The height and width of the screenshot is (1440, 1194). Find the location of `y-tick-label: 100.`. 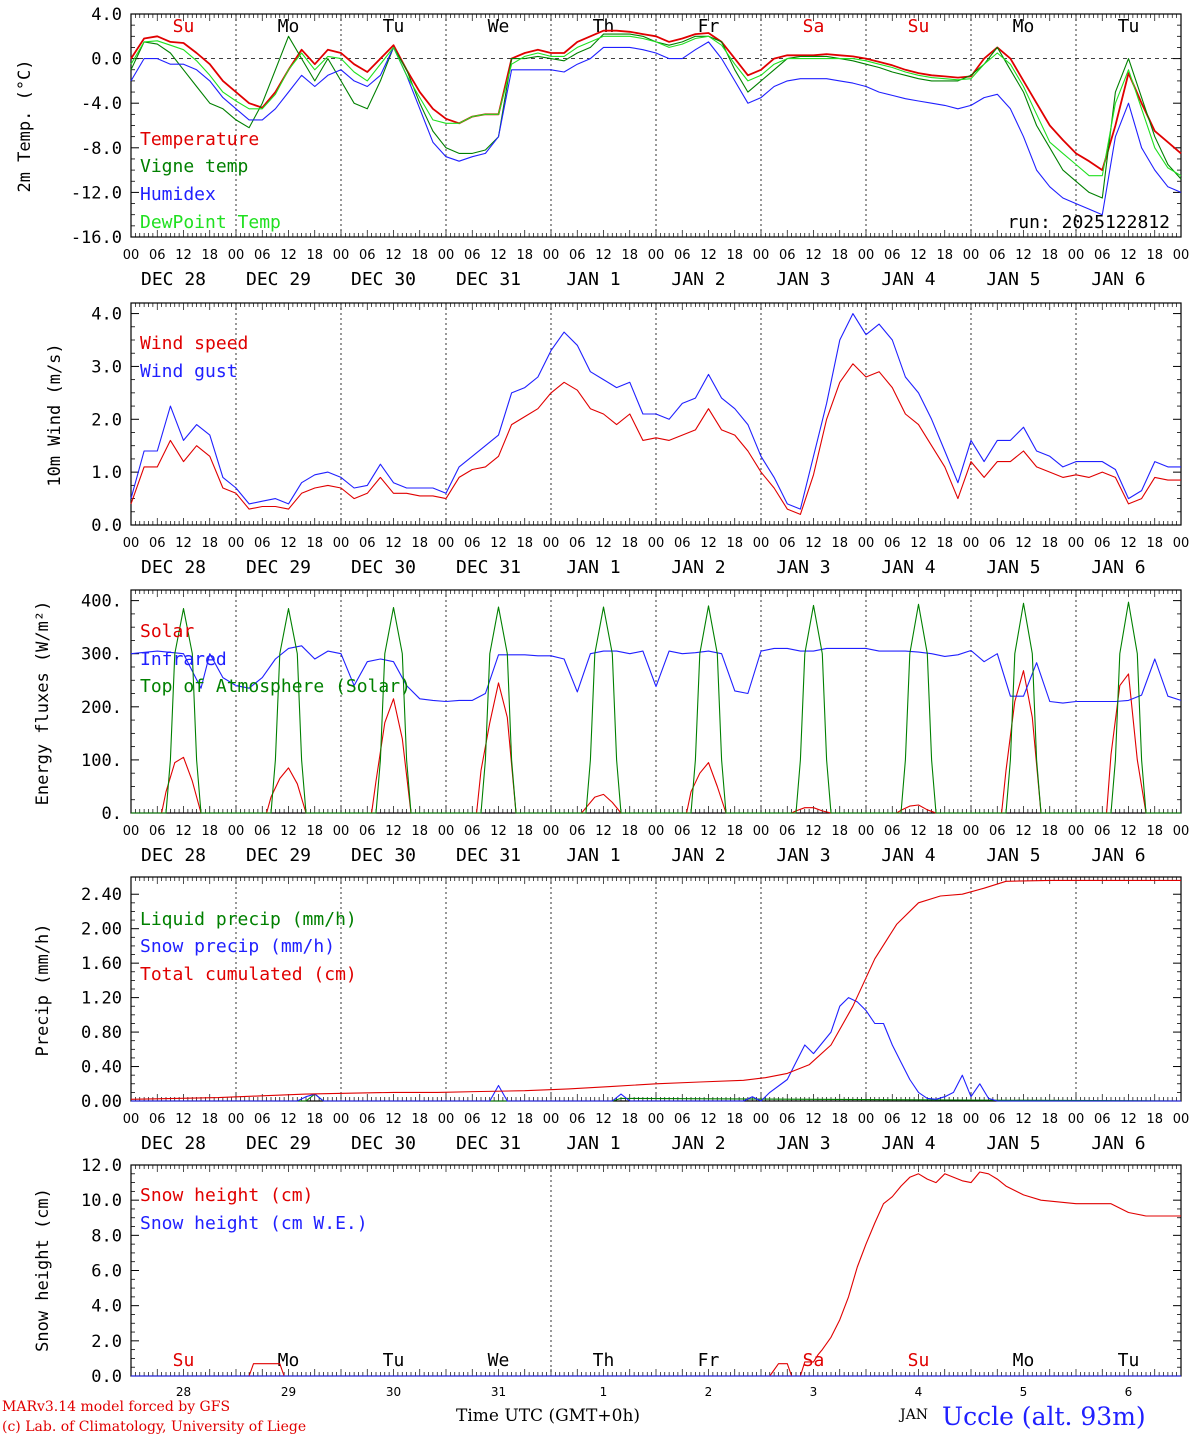

y-tick-label: 100. is located at coordinates (101, 761).